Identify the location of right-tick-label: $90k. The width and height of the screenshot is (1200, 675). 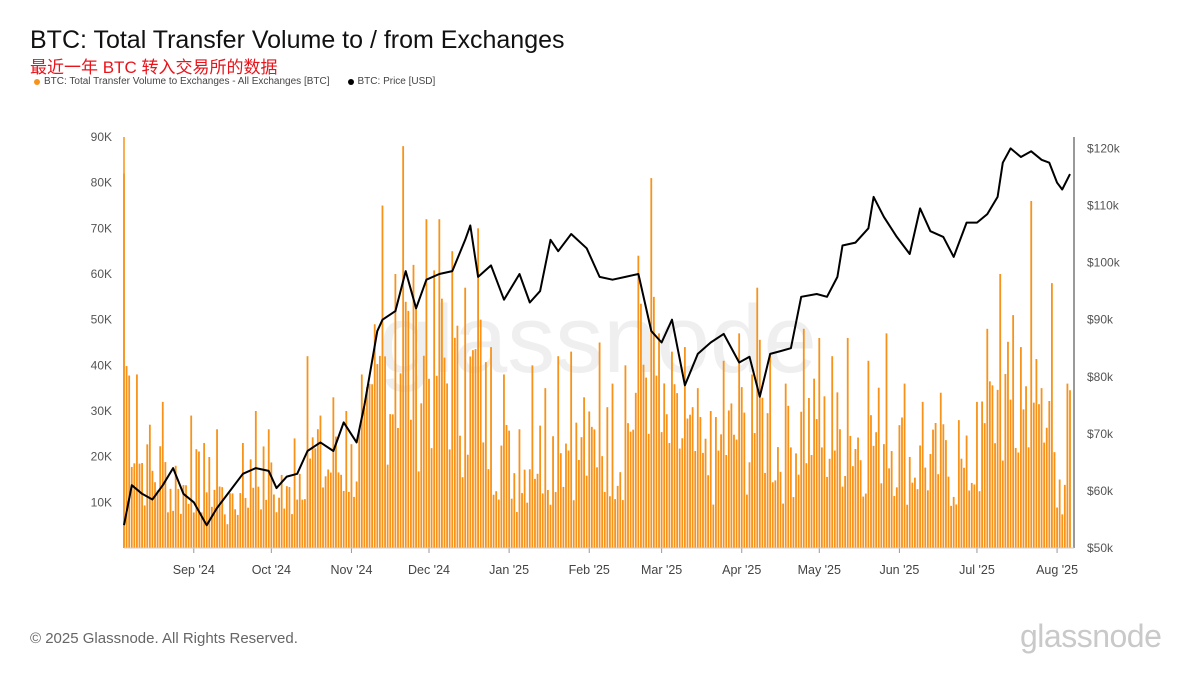
(1100, 320).